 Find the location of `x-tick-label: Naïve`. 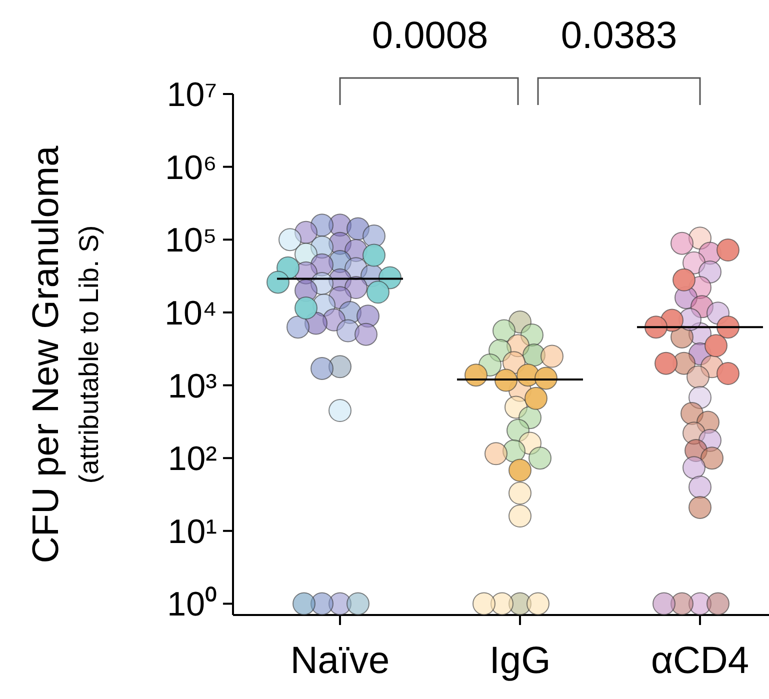

x-tick-label: Naïve is located at coordinates (340, 661).